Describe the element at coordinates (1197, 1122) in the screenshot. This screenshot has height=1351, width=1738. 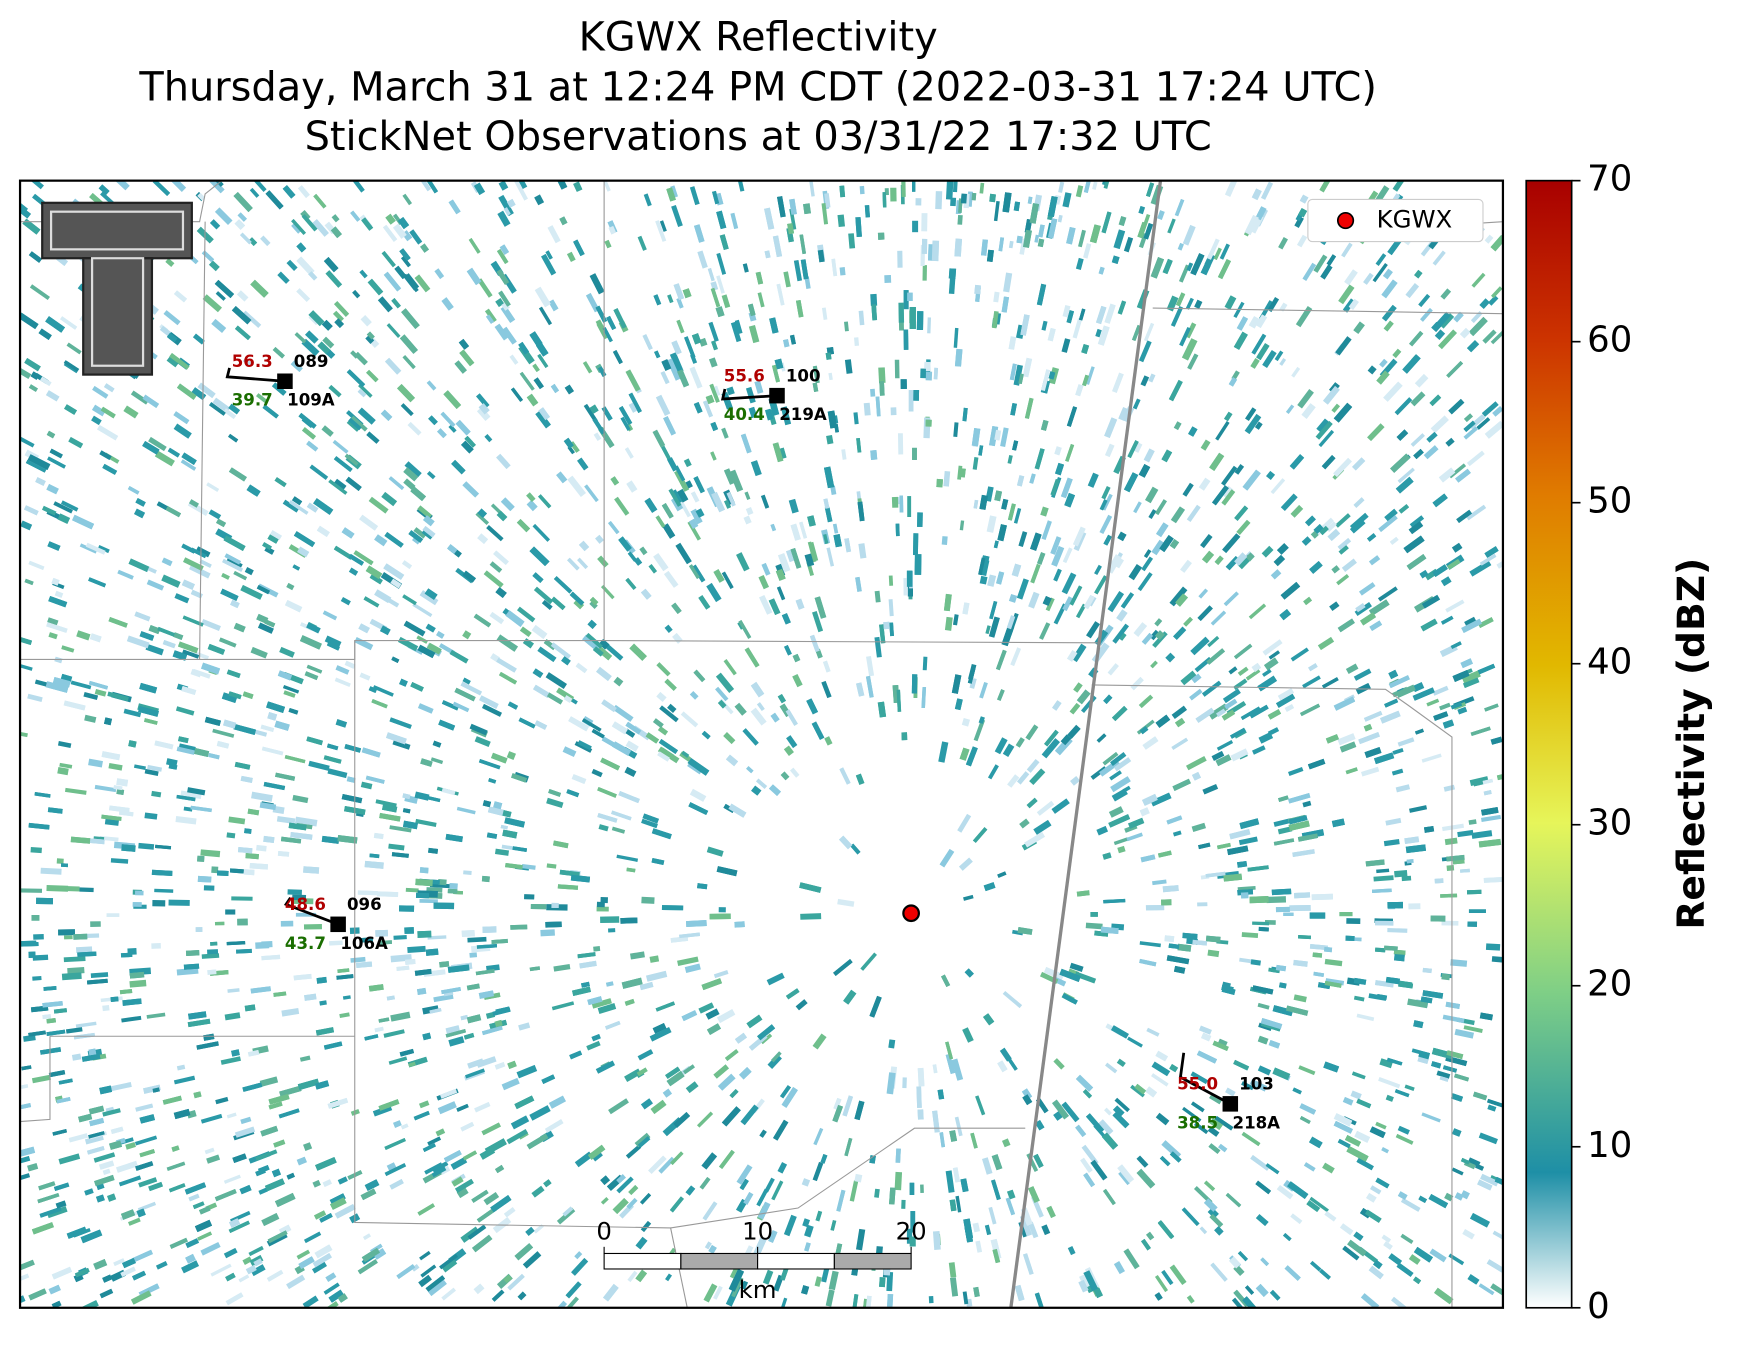
I see `dewpoint: 38.5` at that location.